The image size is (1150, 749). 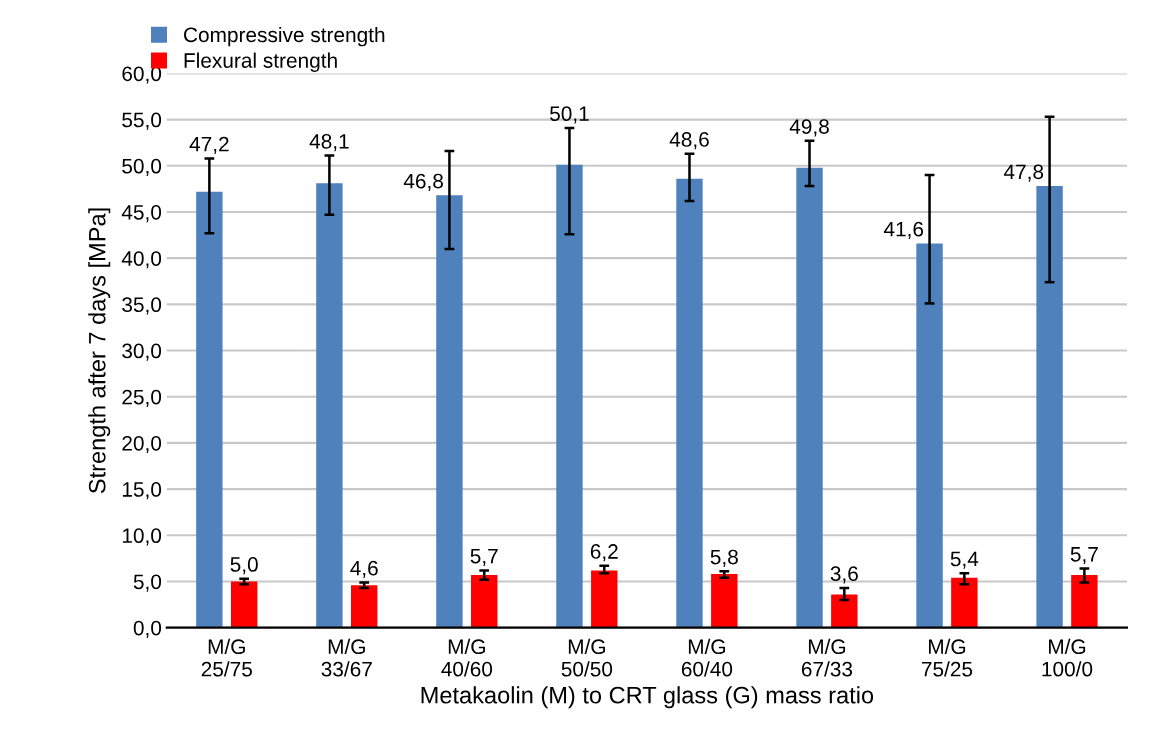 What do you see at coordinates (689, 141) in the screenshot?
I see `data-label: 48,6` at bounding box center [689, 141].